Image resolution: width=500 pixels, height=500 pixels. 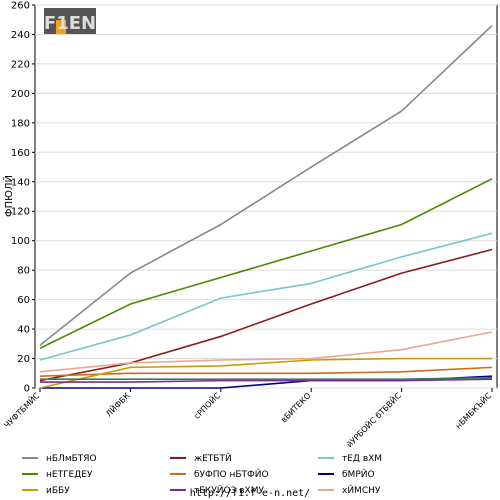 I want to click on legend-label: нЕТГЕДЕУ, so click(x=69, y=475).